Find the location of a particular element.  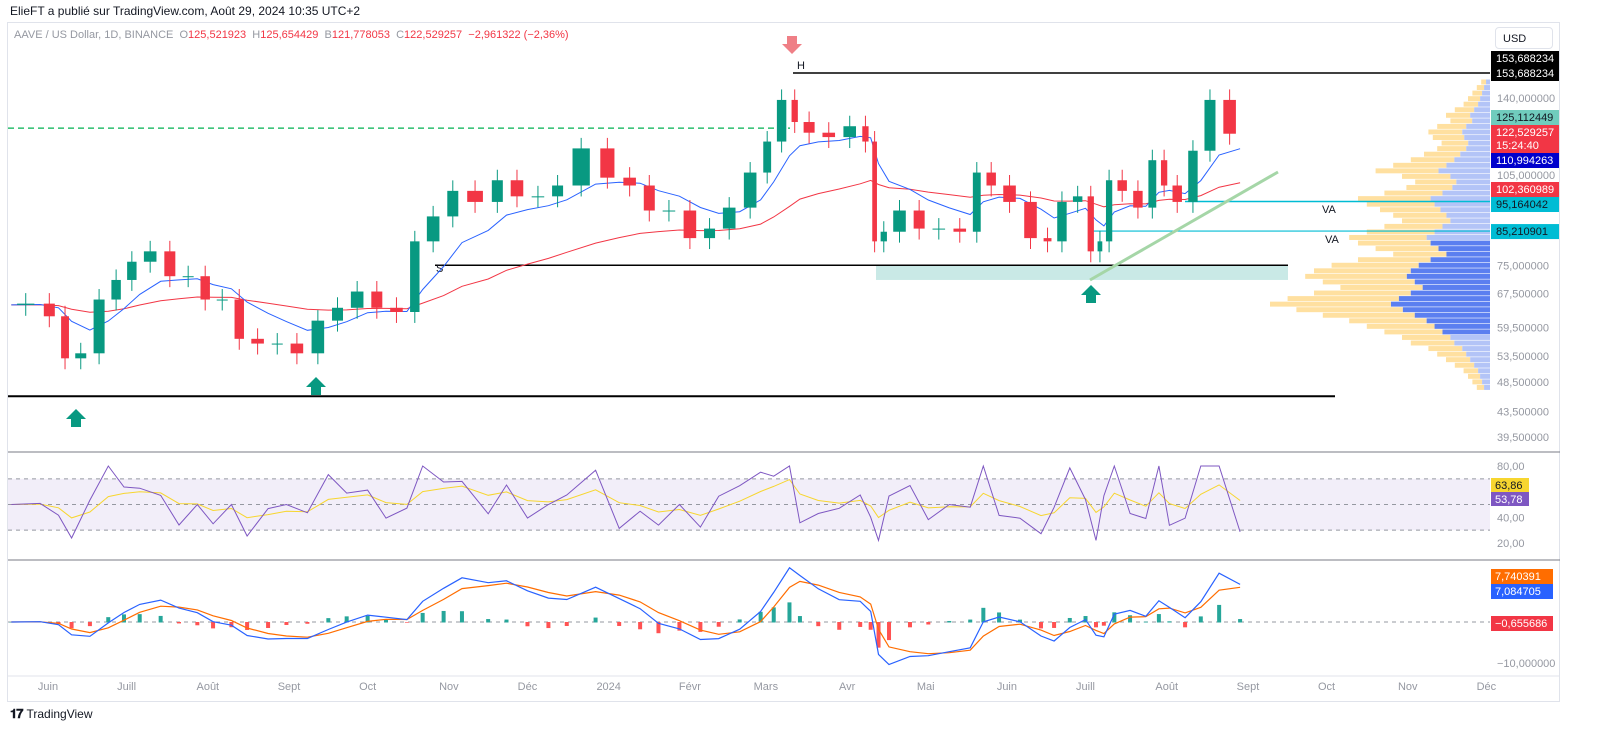

symbol-title: AAVE / US Dollar, 1D, BINANCE is located at coordinates (94, 35).